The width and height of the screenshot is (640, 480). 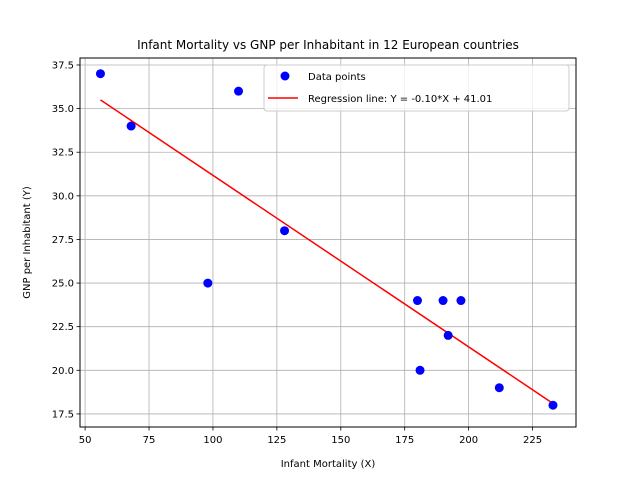 I want to click on legend-box, so click(x=416, y=88).